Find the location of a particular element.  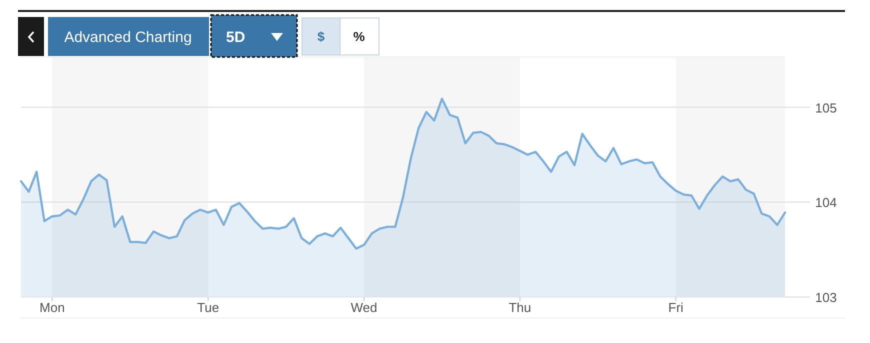

x-tick-label: Mon is located at coordinates (52, 307).